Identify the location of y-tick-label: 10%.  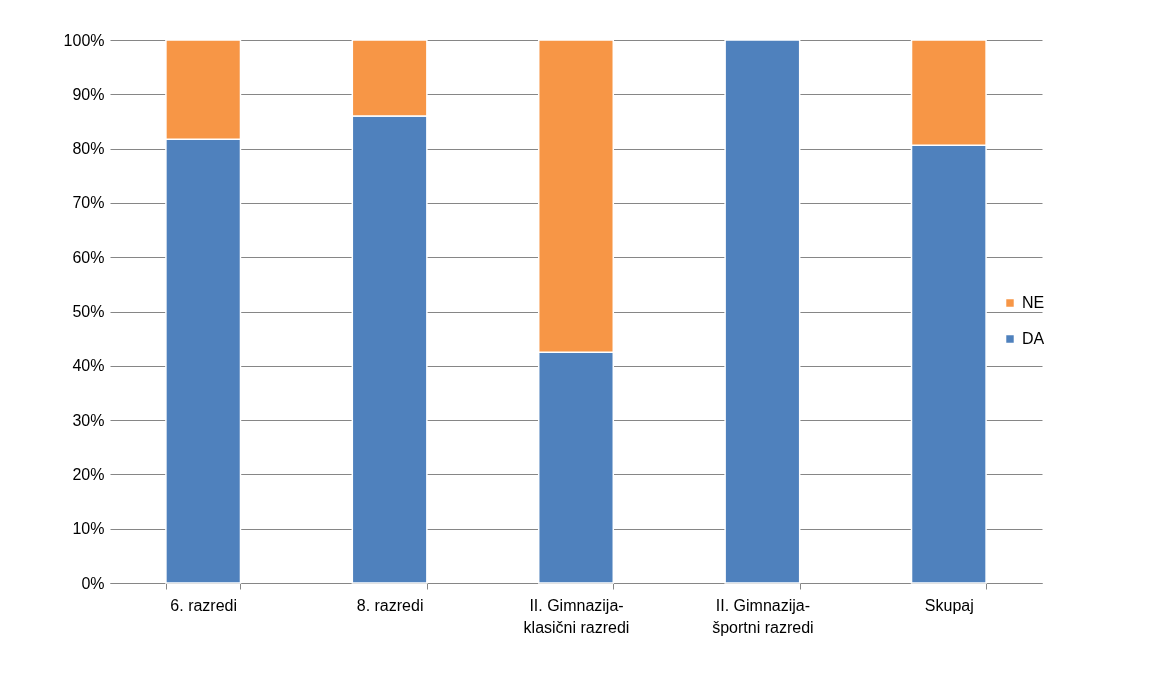
(88, 529).